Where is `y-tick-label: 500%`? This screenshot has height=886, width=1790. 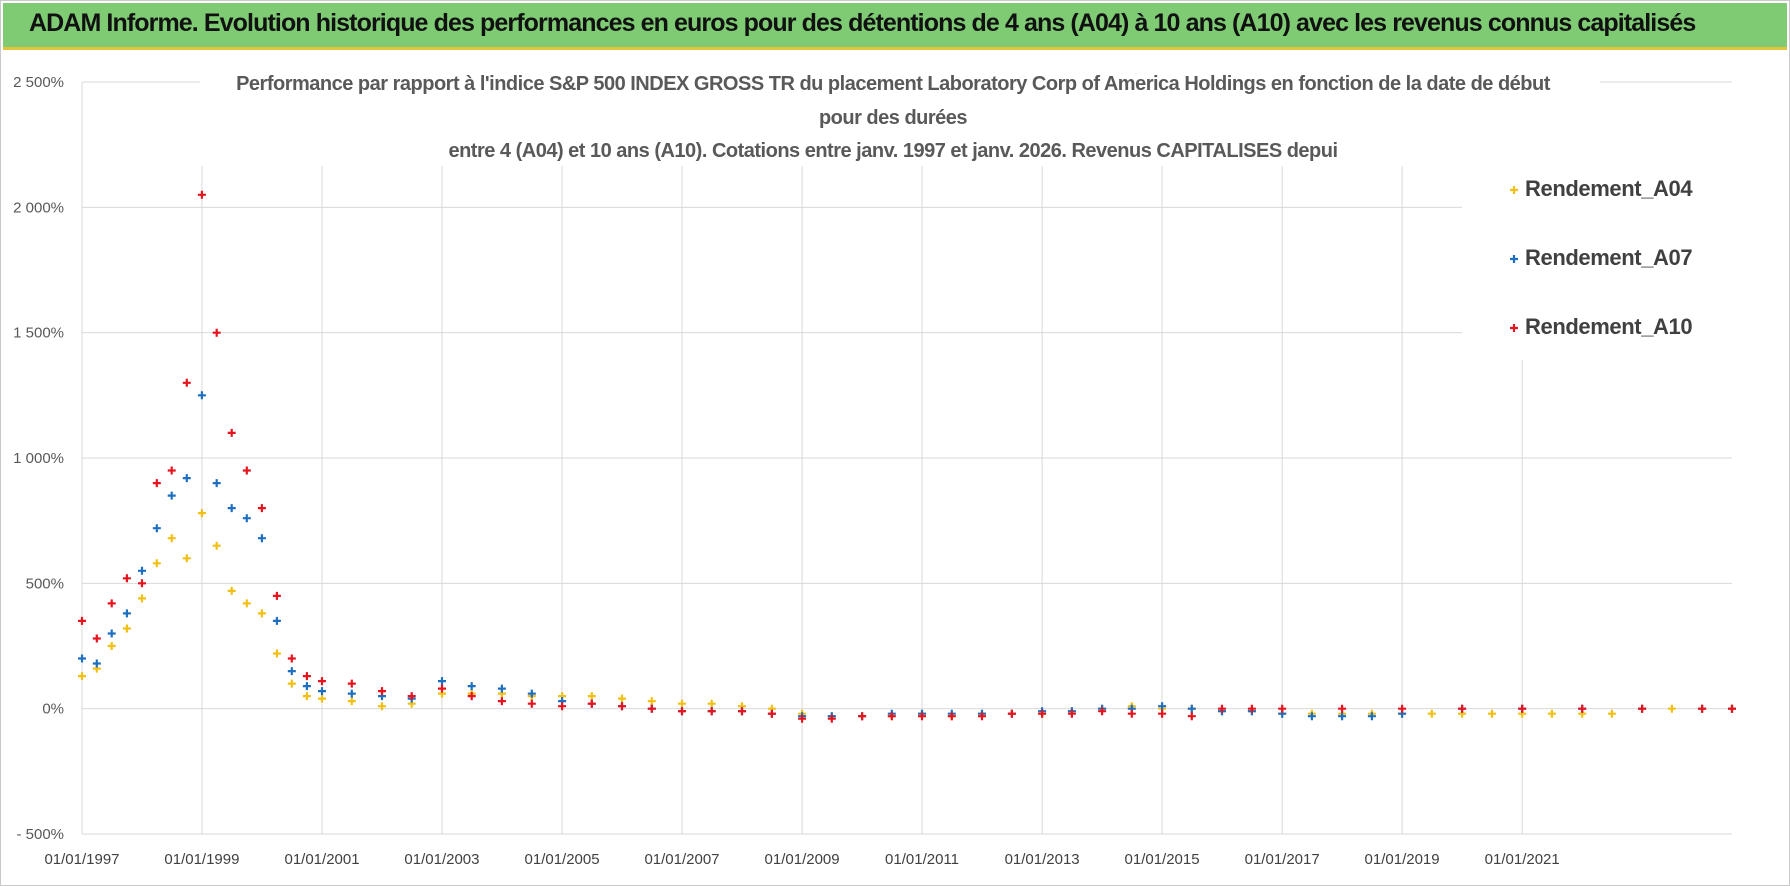 y-tick-label: 500% is located at coordinates (45, 583).